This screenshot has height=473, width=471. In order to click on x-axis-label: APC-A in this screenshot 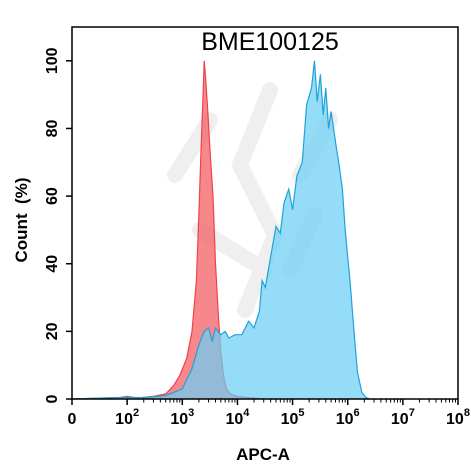, I will do `click(263, 454)`.